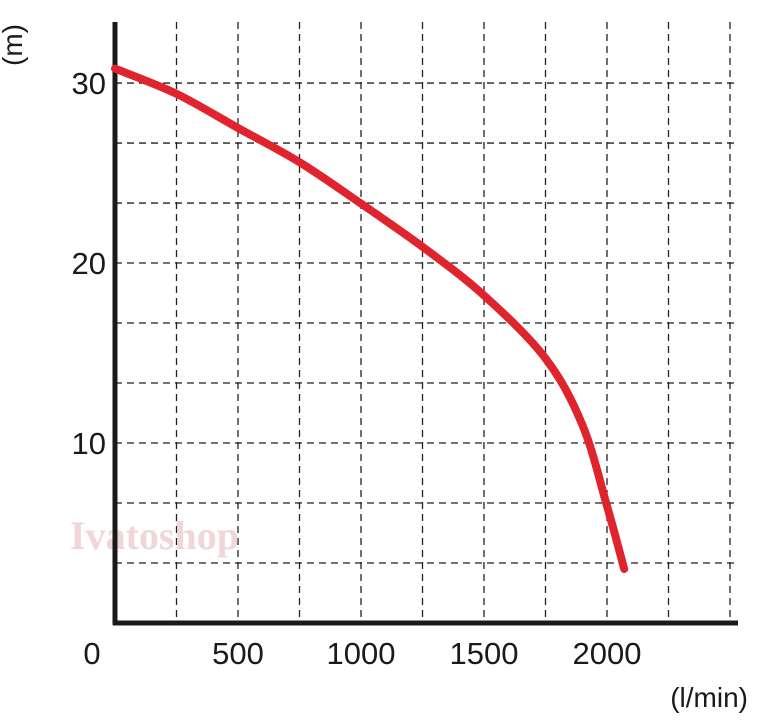 Image resolution: width=776 pixels, height=727 pixels. I want to click on y-tick-label: 20, so click(89, 263).